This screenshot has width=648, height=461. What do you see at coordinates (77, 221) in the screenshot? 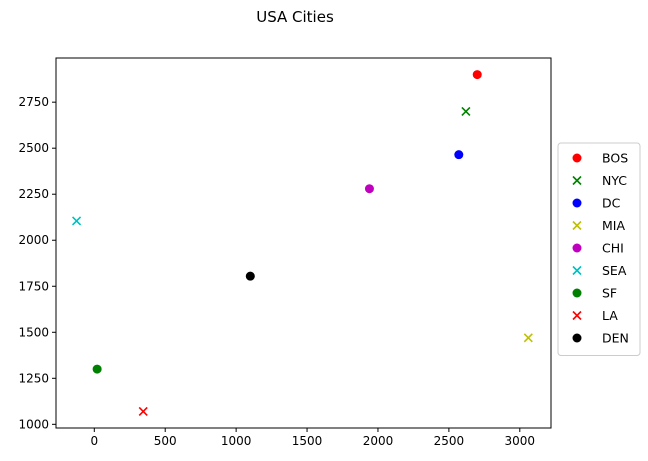
I see `point-sea` at bounding box center [77, 221].